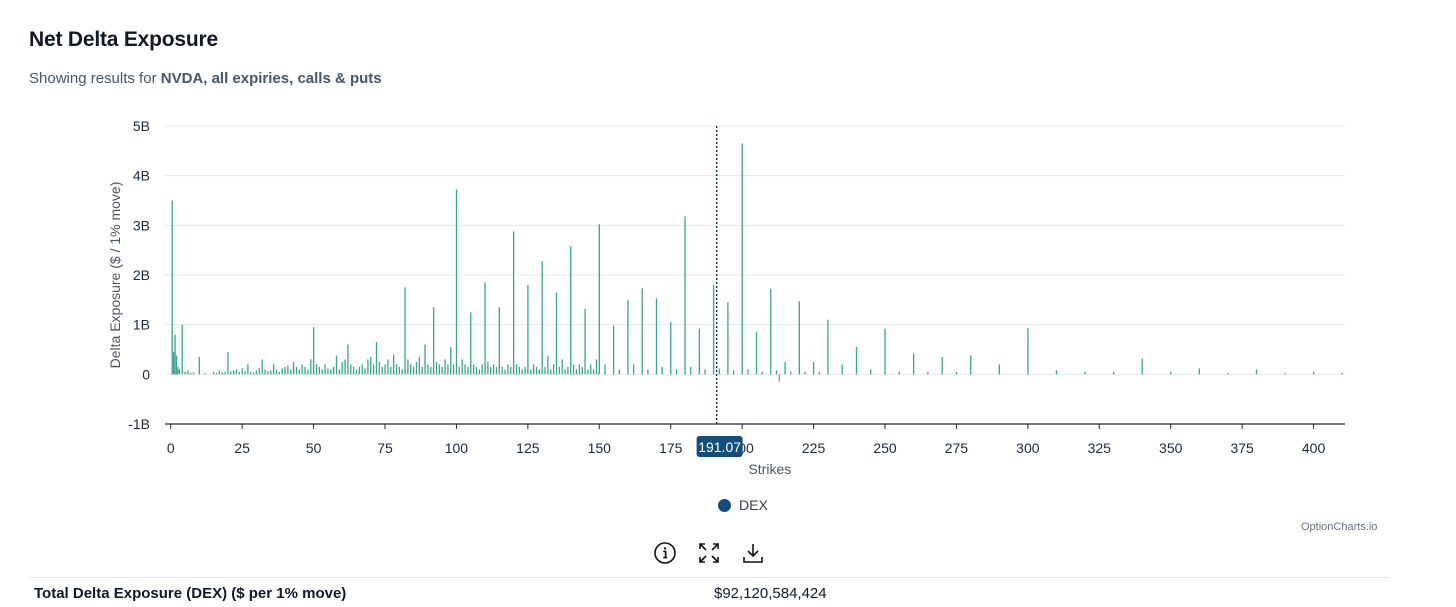  I want to click on y-tick-label: 2B, so click(141, 275).